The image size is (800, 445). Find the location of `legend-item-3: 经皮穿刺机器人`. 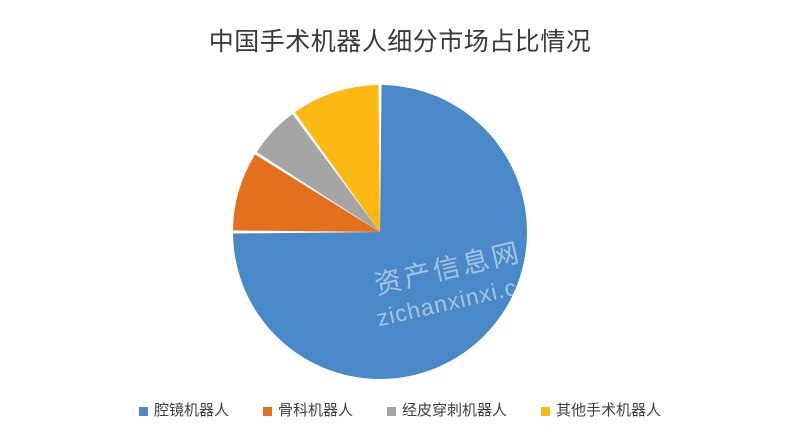

legend-item-3: 经皮穿刺机器人 is located at coordinates (447, 411).